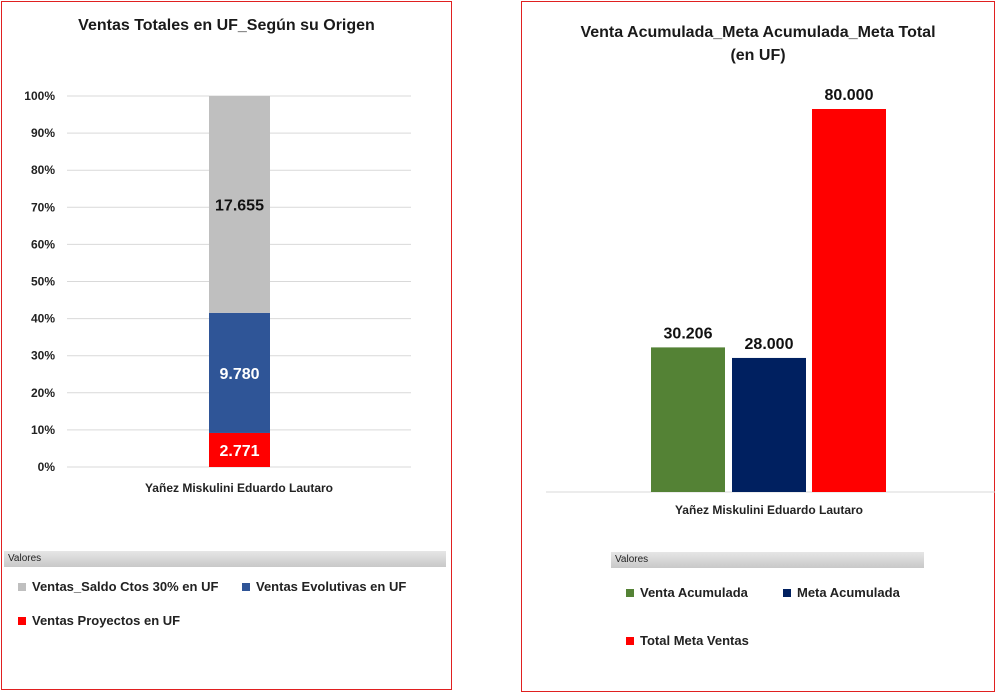 The width and height of the screenshot is (998, 694). I want to click on legend-item-proyectos: Ventas Proyectos en UF, so click(99, 620).